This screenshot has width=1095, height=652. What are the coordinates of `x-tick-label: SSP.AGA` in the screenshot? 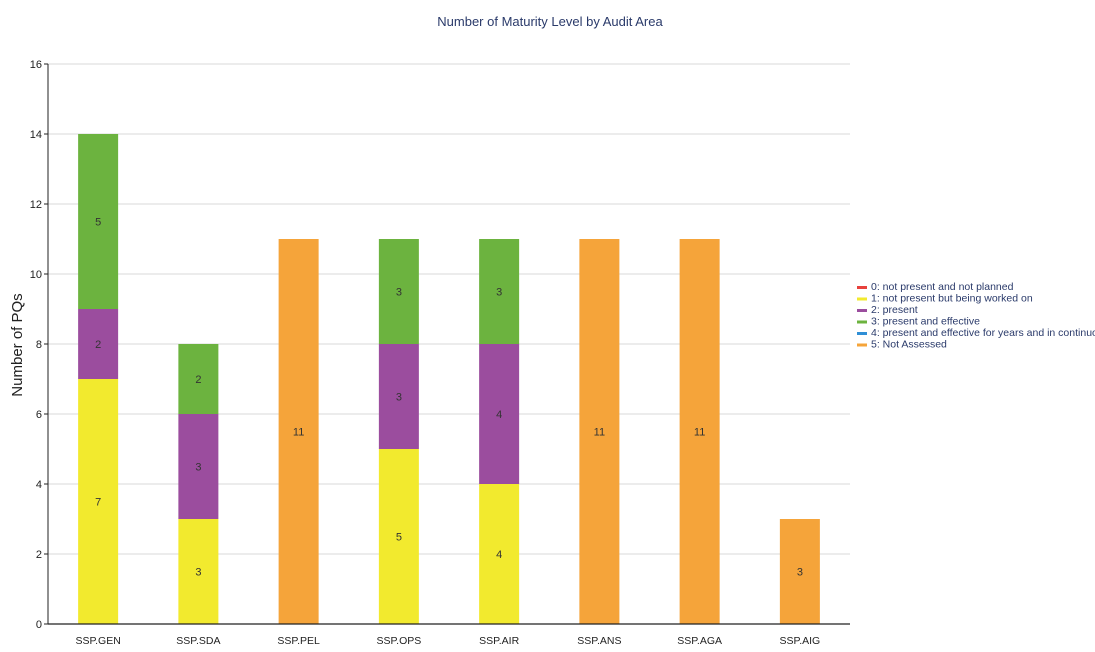 It's located at (699, 641).